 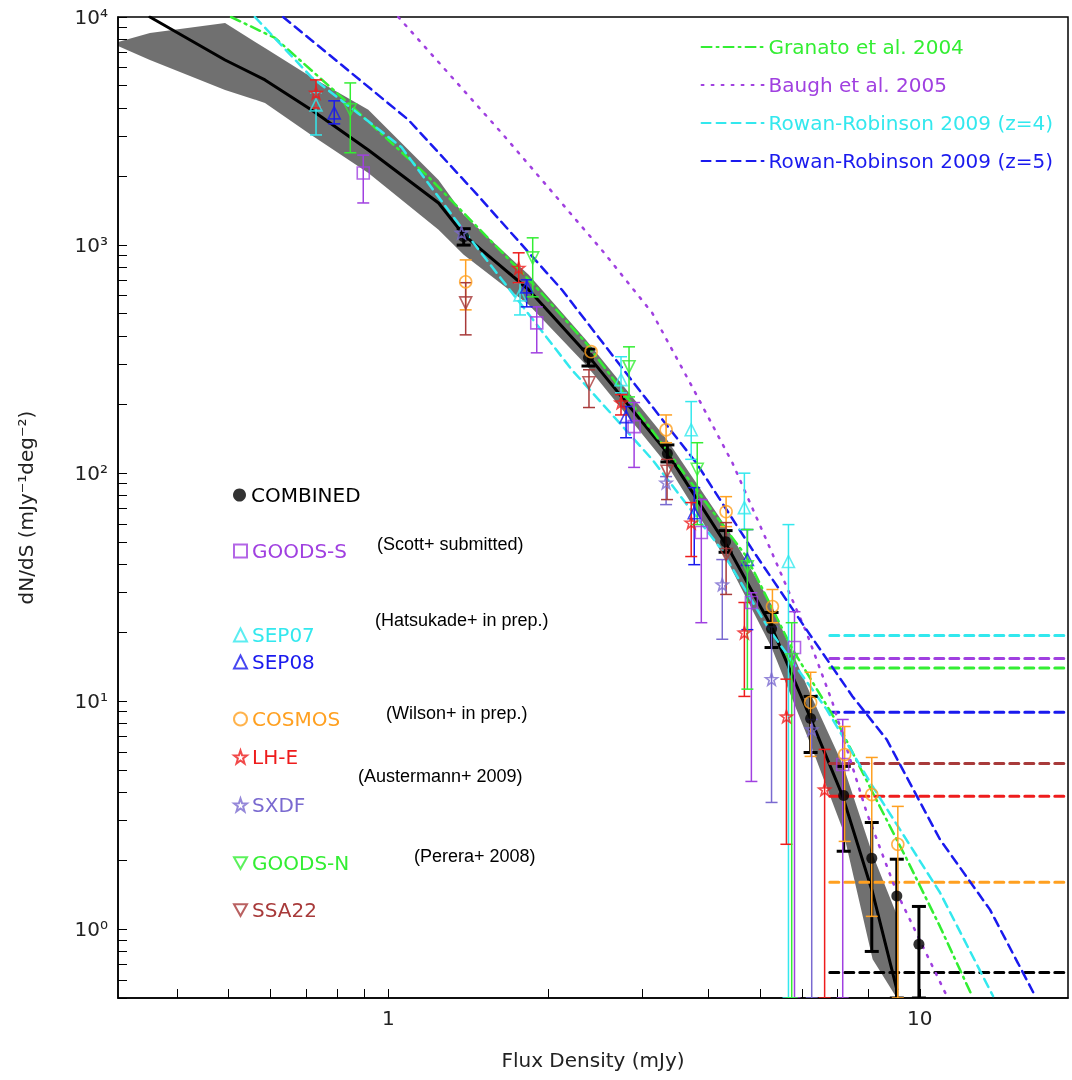 I want to click on legend-label: COMBINED, so click(x=306, y=495).